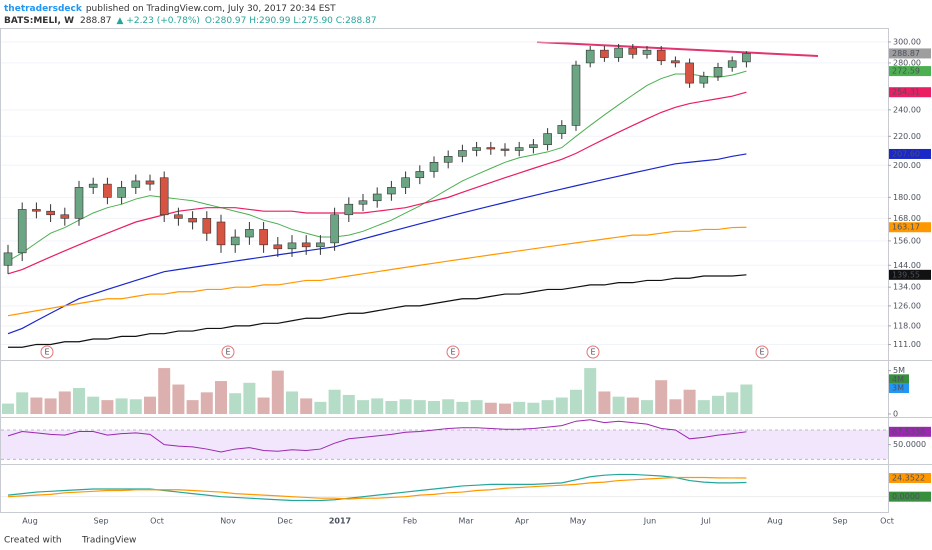 This screenshot has width=932, height=550. Describe the element at coordinates (907, 265) in the screenshot. I see `y-tick-label: 144.00` at that location.